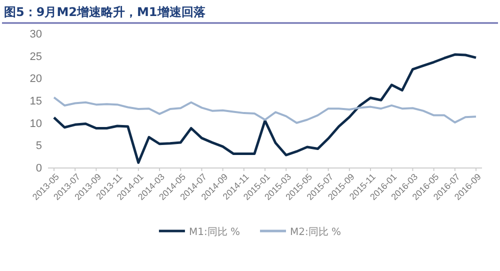 This screenshot has height=271, width=500. I want to click on chart-title: 图5：9月M2增速略升，M1增速回落, so click(105, 12).